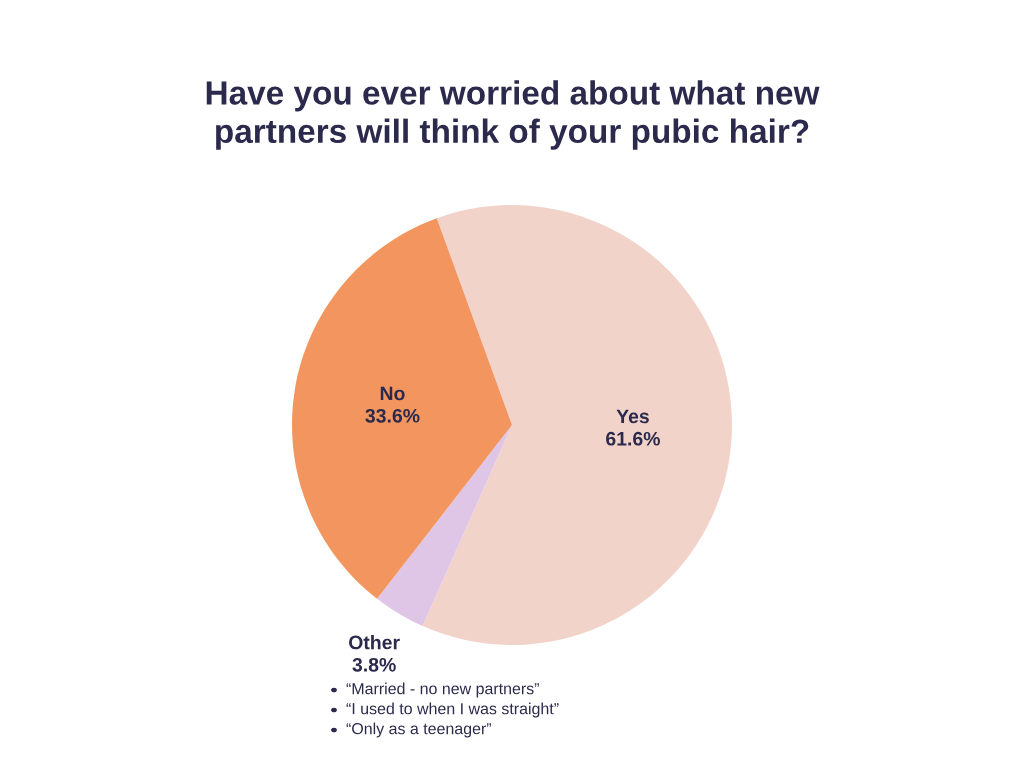  I want to click on slice-label: Other, so click(374, 642).